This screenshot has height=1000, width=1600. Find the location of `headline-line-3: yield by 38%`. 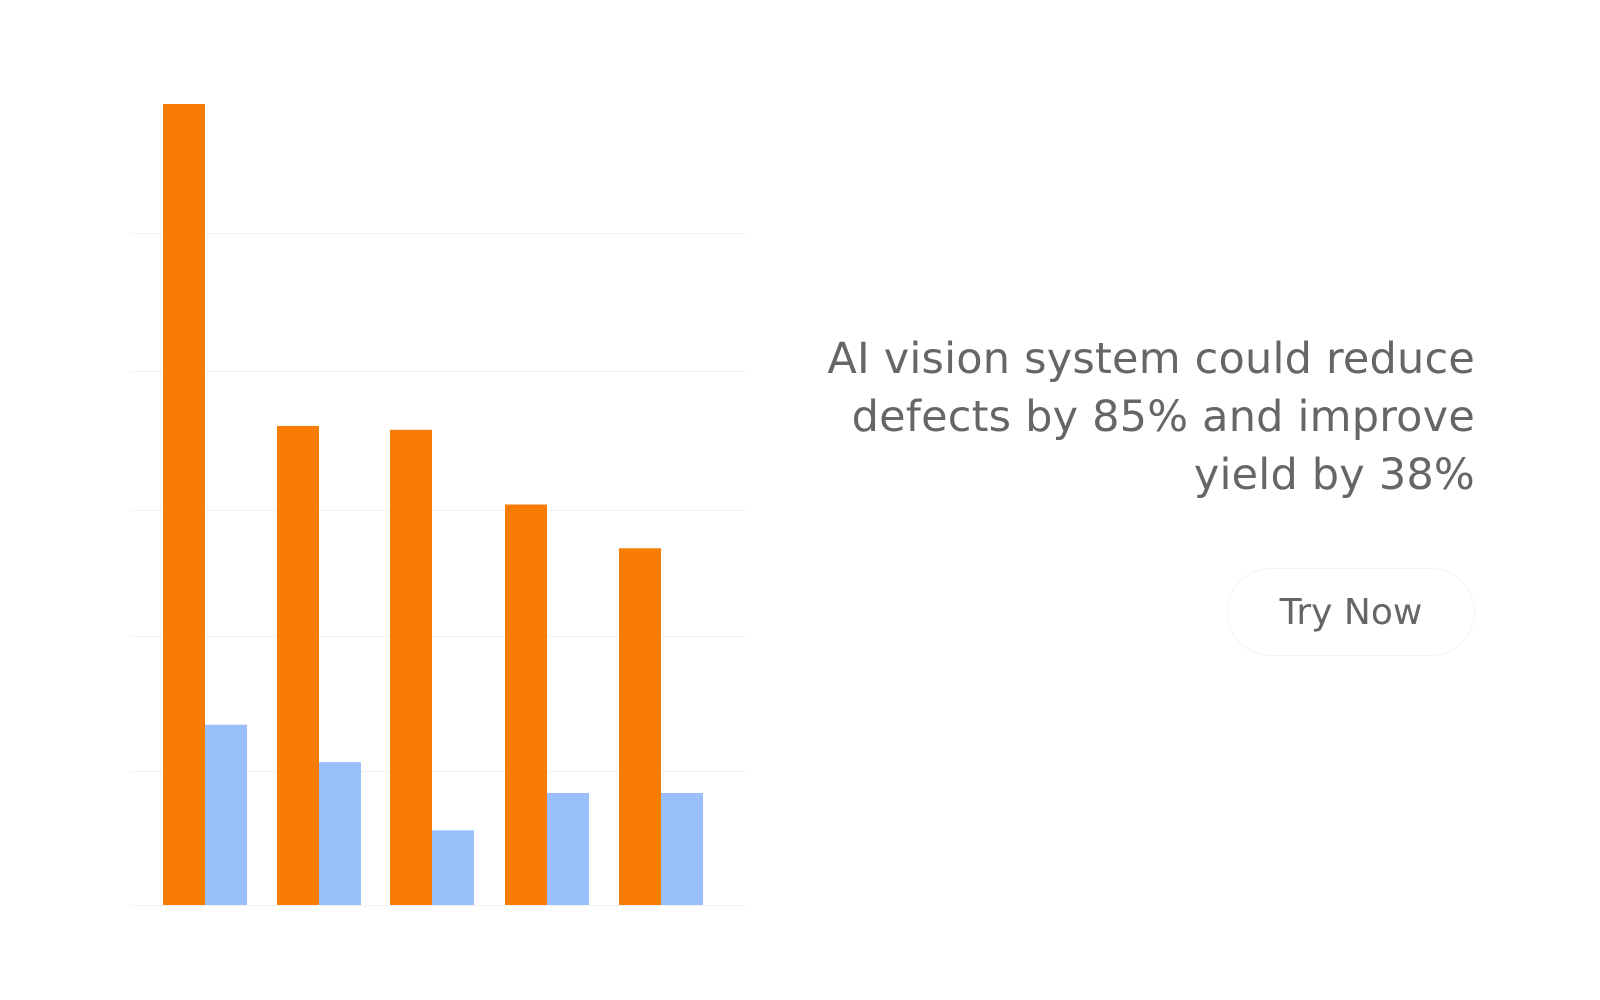

headline-line-3: yield by 38% is located at coordinates (1334, 475).